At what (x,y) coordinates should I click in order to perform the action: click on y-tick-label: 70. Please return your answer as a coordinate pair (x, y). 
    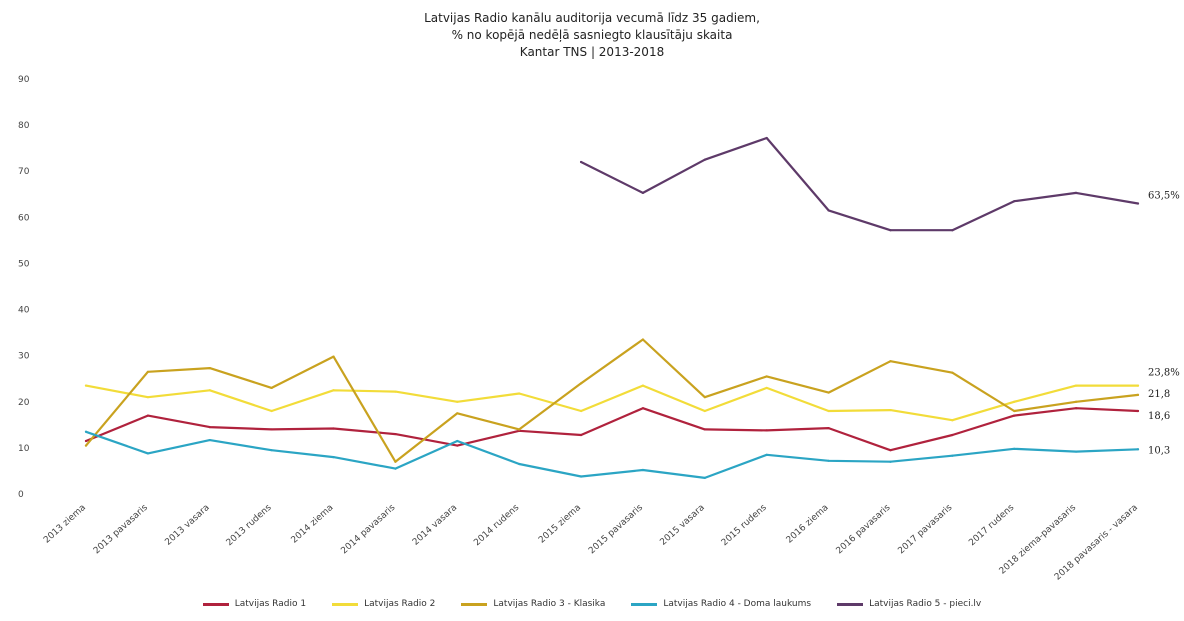
    Looking at the image, I should click on (24, 172).